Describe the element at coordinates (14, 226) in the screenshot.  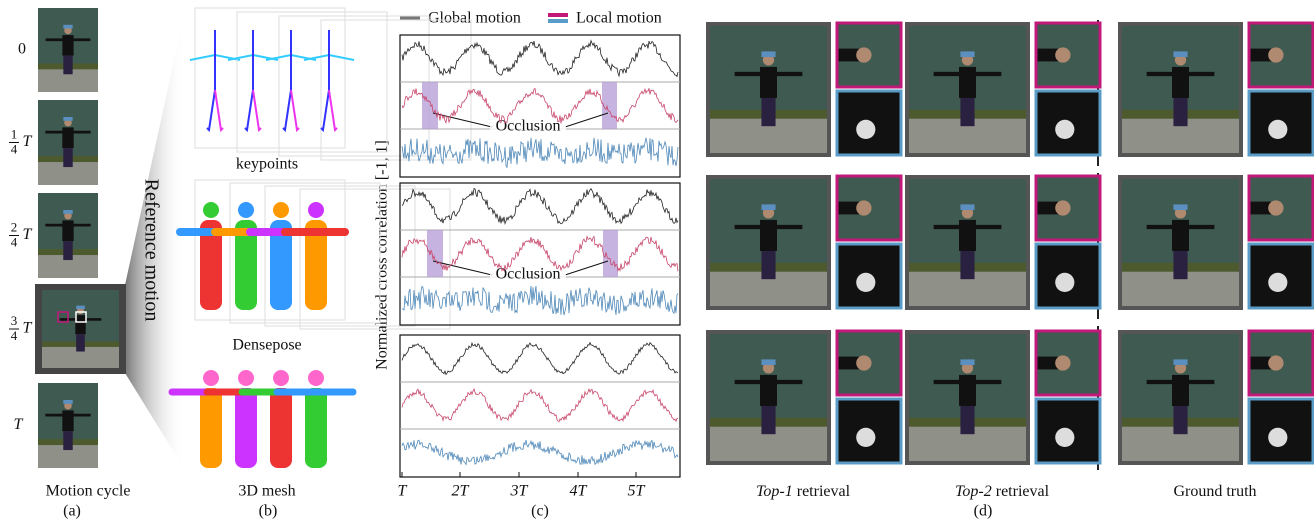
I see `fraction-num: 2` at that location.